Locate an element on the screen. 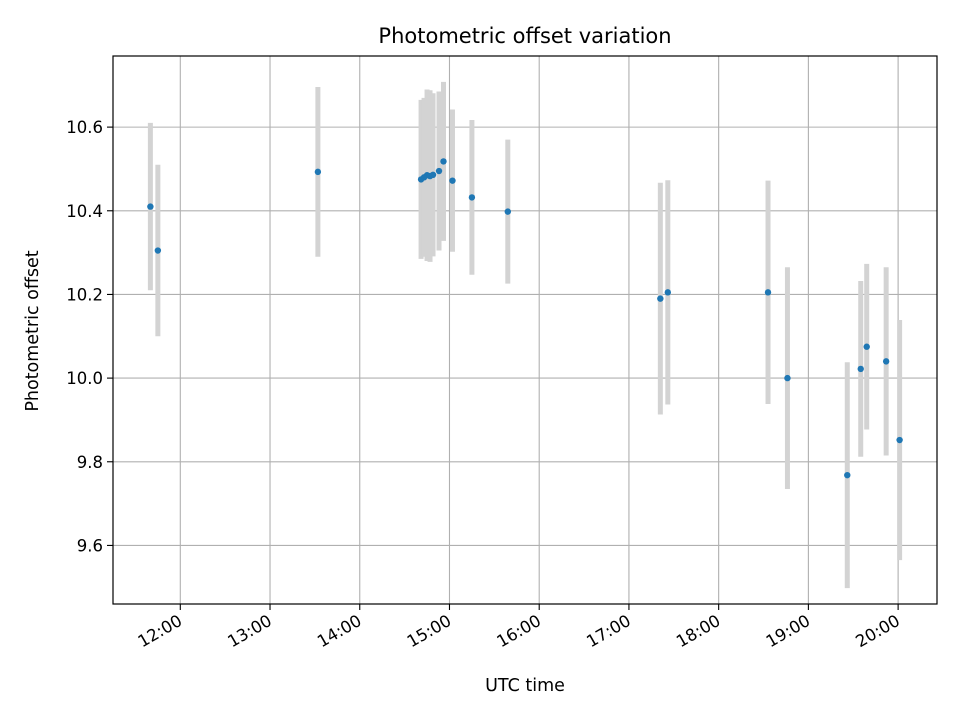  y-axis-label: Photometric offset is located at coordinates (33, 330).